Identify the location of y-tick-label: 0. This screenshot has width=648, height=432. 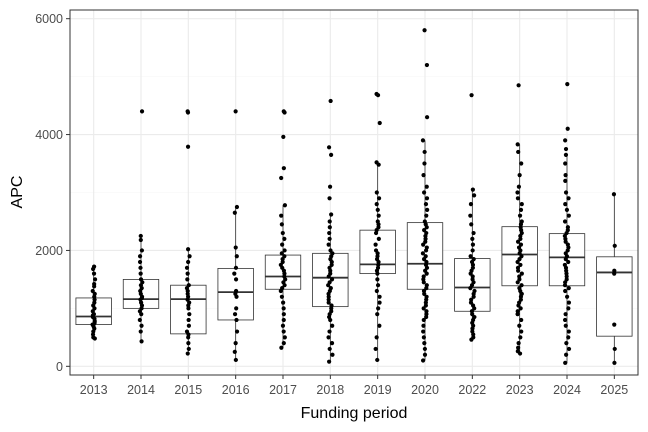
(59, 367).